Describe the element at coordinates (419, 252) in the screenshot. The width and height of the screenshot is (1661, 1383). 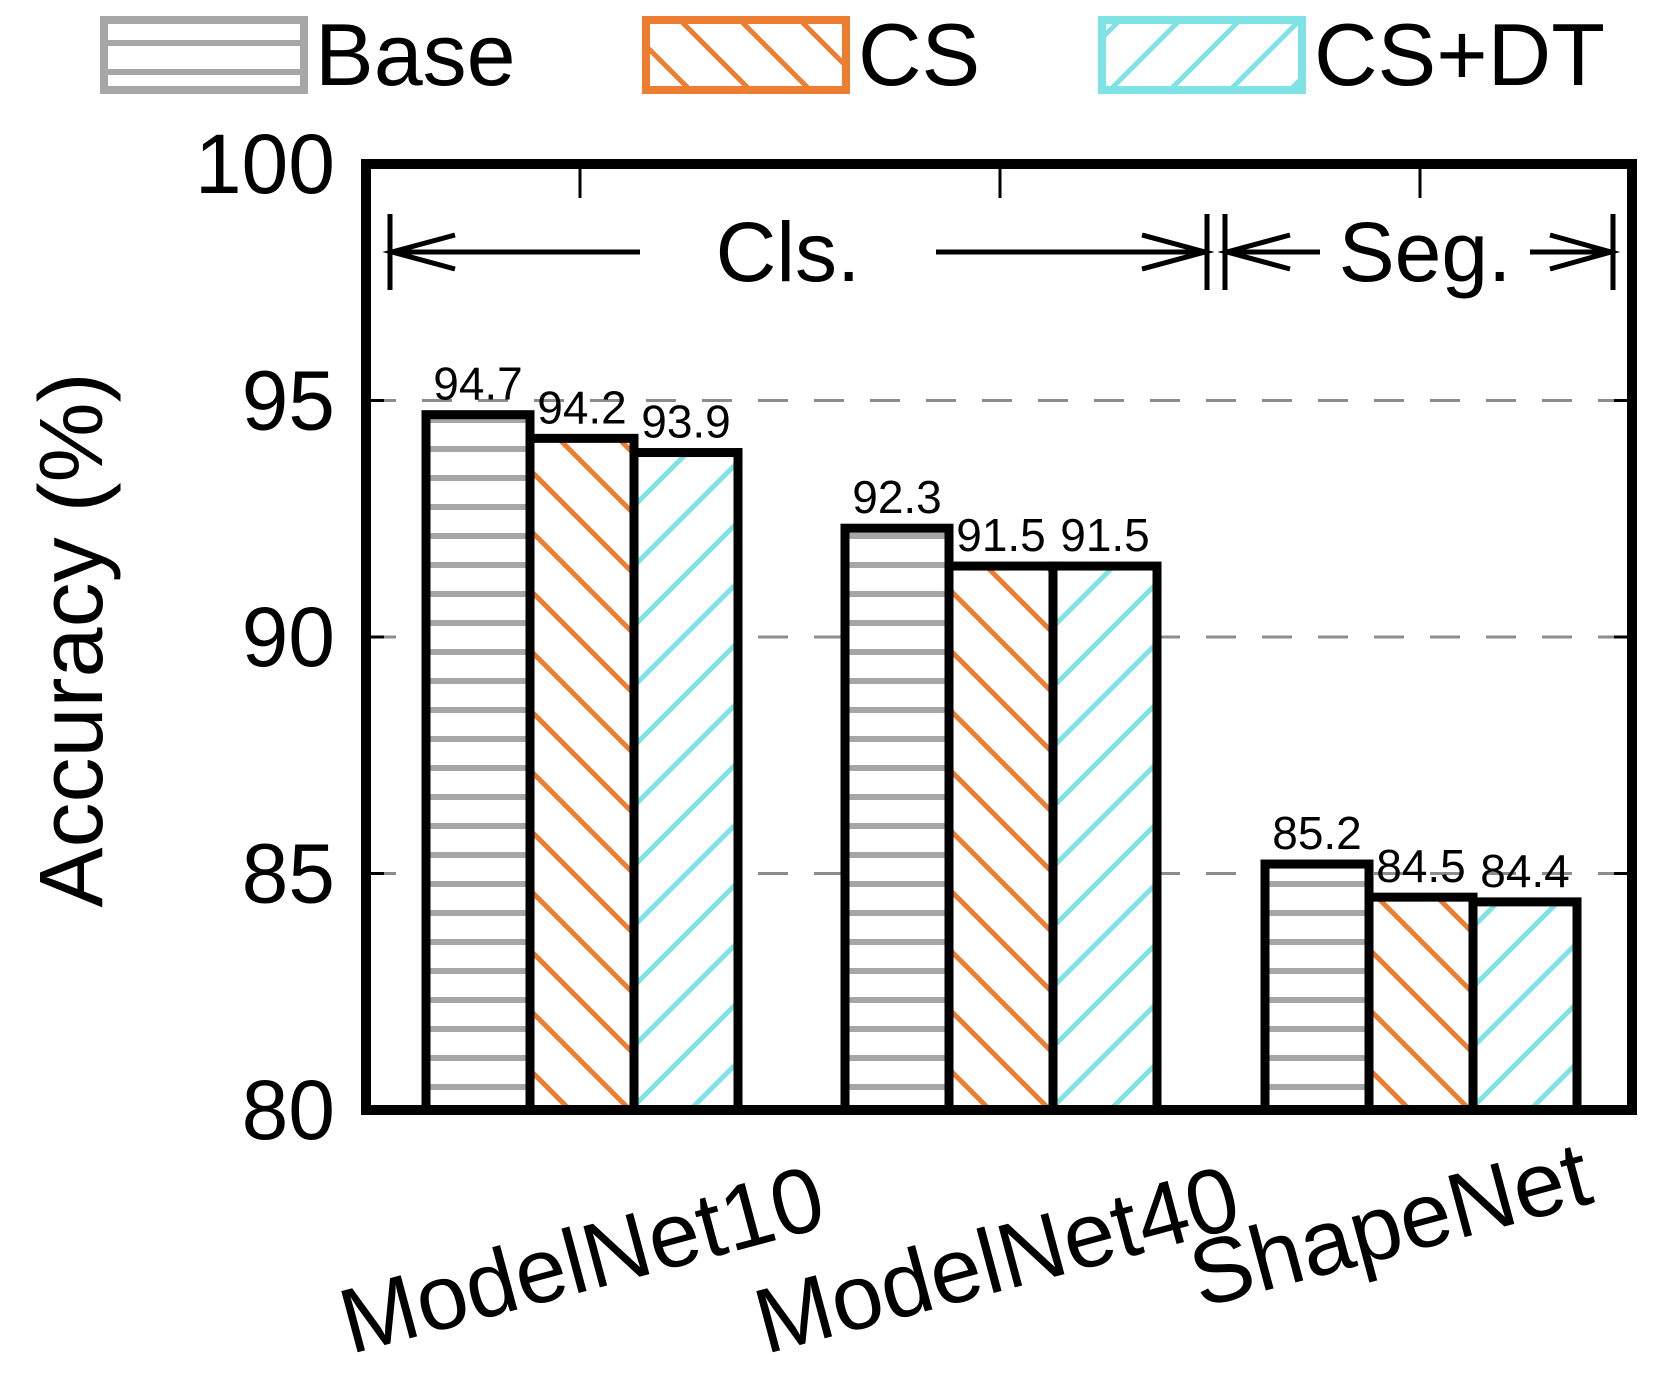
I see `cls-arrowhead-left` at that location.